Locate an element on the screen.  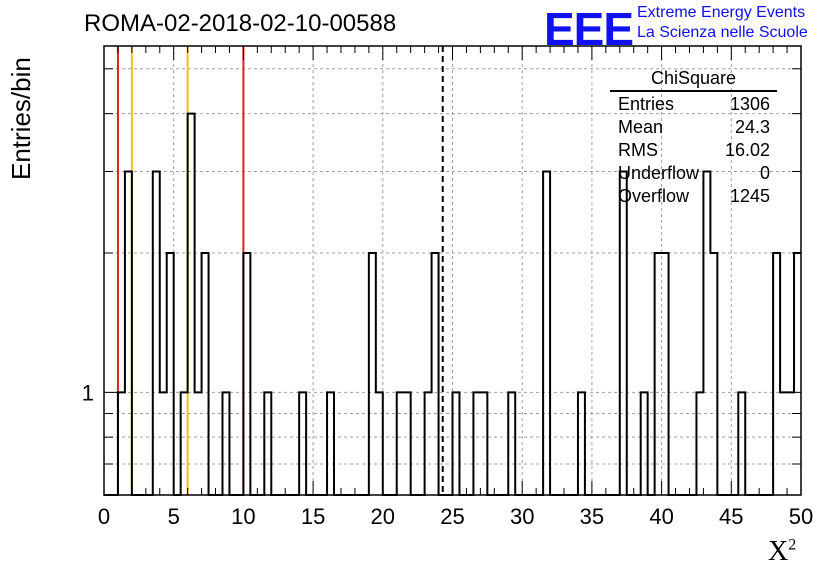
stats-row-entries: Entries 1306 is located at coordinates (694, 104).